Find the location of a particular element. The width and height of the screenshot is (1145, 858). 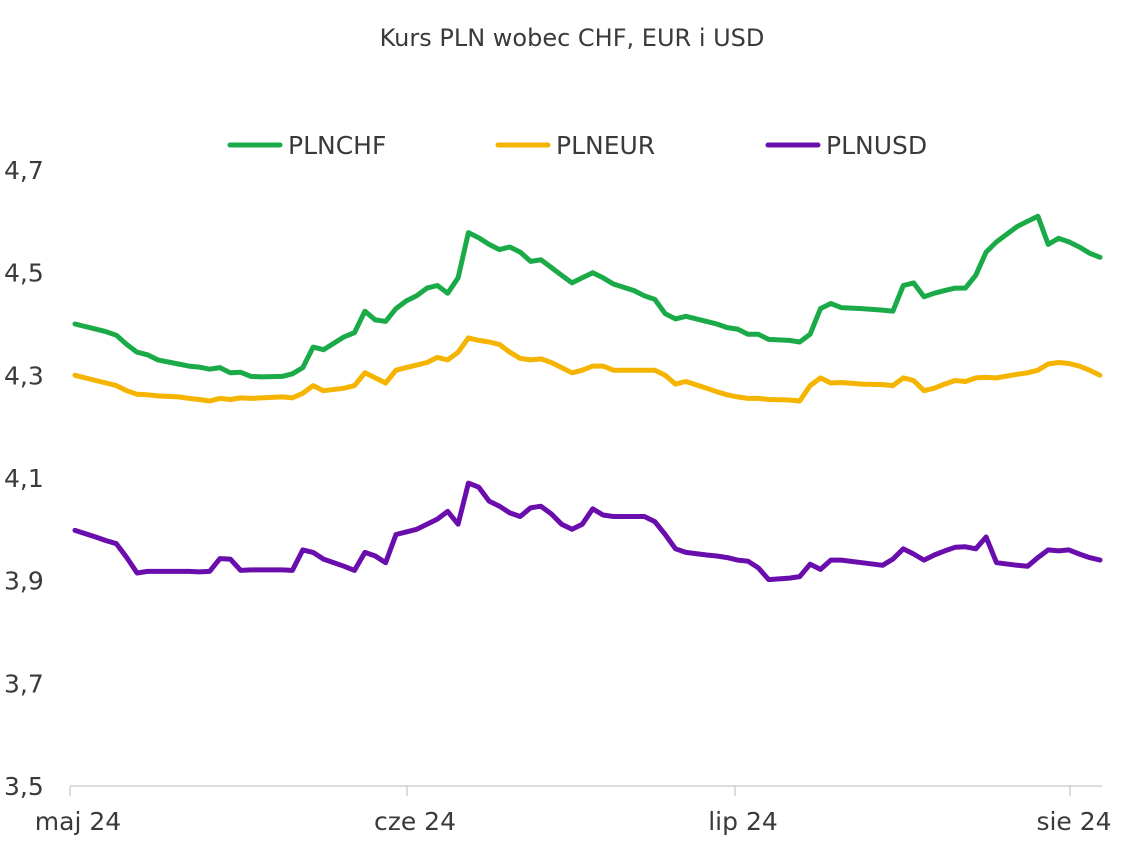

legend-label-plnusd: PLNUSD is located at coordinates (876, 145).